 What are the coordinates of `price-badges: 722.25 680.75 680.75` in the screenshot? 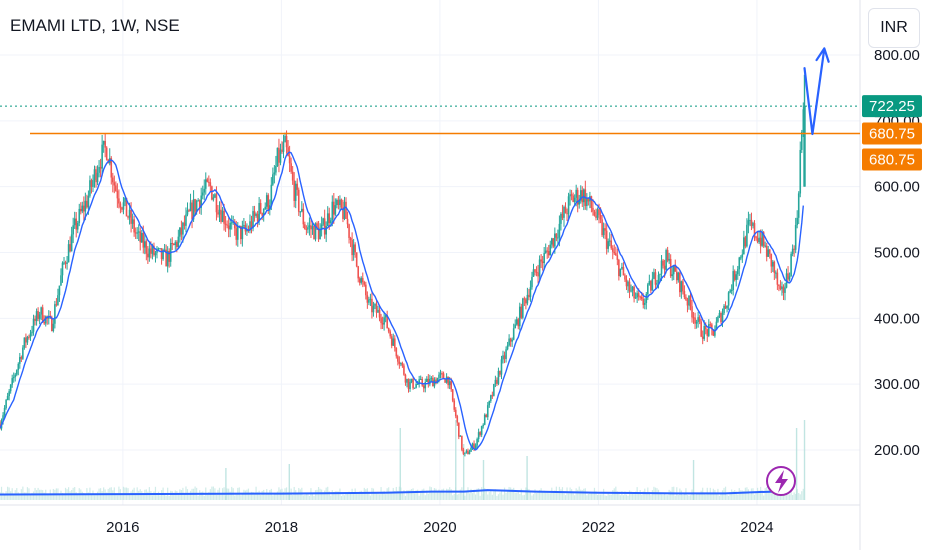 It's located at (892, 133).